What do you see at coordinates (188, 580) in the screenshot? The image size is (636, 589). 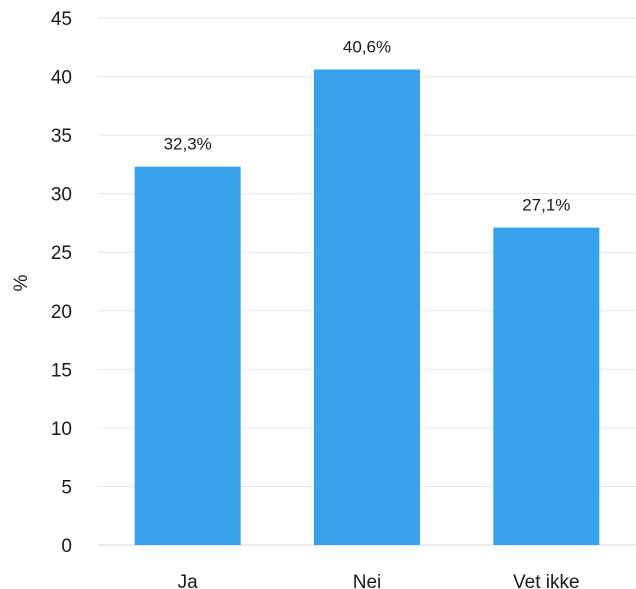 I see `x-tick-label: Ja` at bounding box center [188, 580].